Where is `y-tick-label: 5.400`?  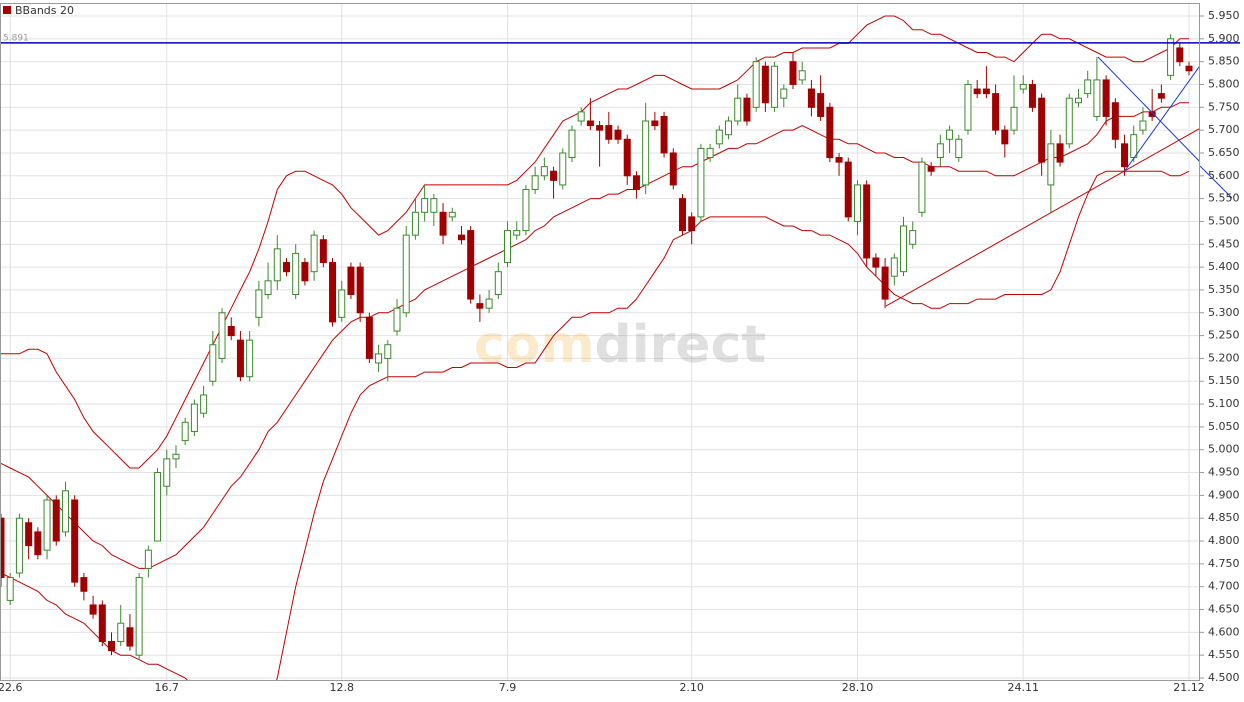
y-tick-label: 5.400 is located at coordinates (1224, 266).